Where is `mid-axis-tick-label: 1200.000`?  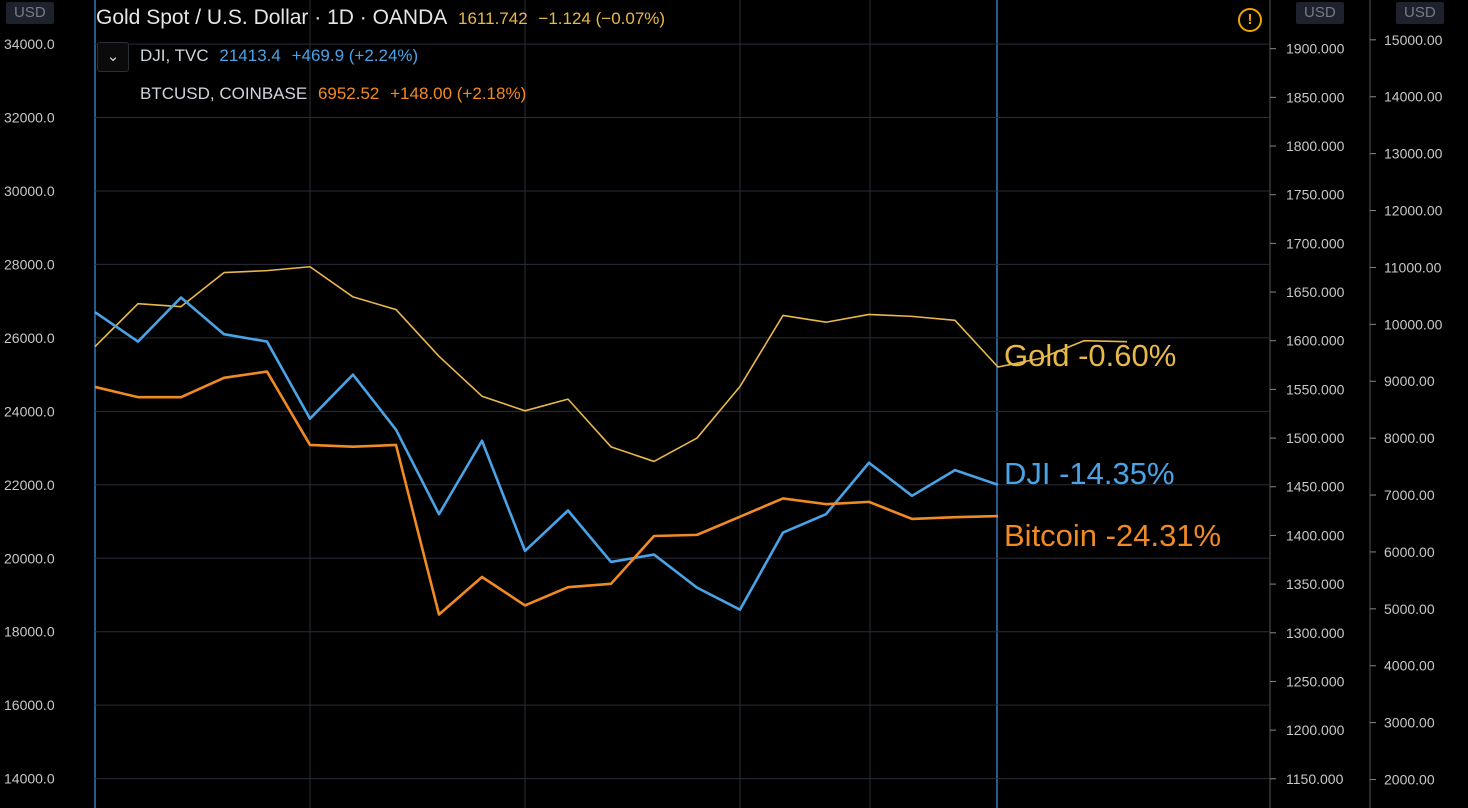 mid-axis-tick-label: 1200.000 is located at coordinates (1315, 730).